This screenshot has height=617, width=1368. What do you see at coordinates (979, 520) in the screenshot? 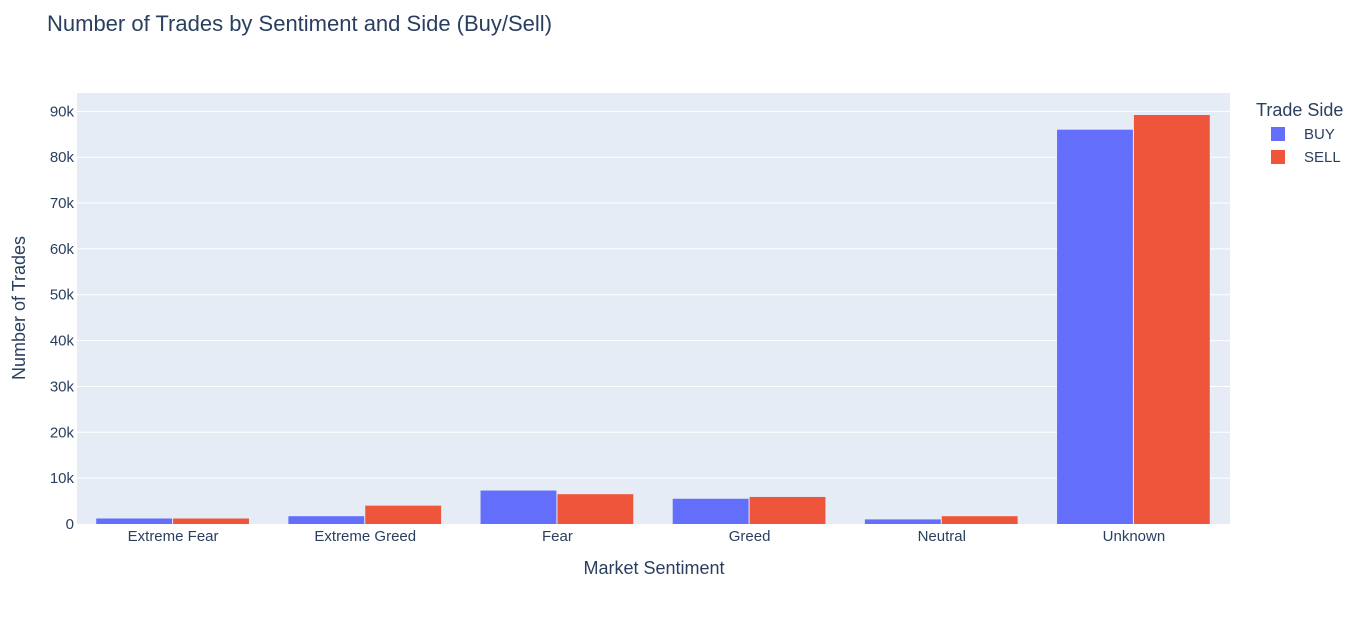
I see `bar-sell-neutral` at bounding box center [979, 520].